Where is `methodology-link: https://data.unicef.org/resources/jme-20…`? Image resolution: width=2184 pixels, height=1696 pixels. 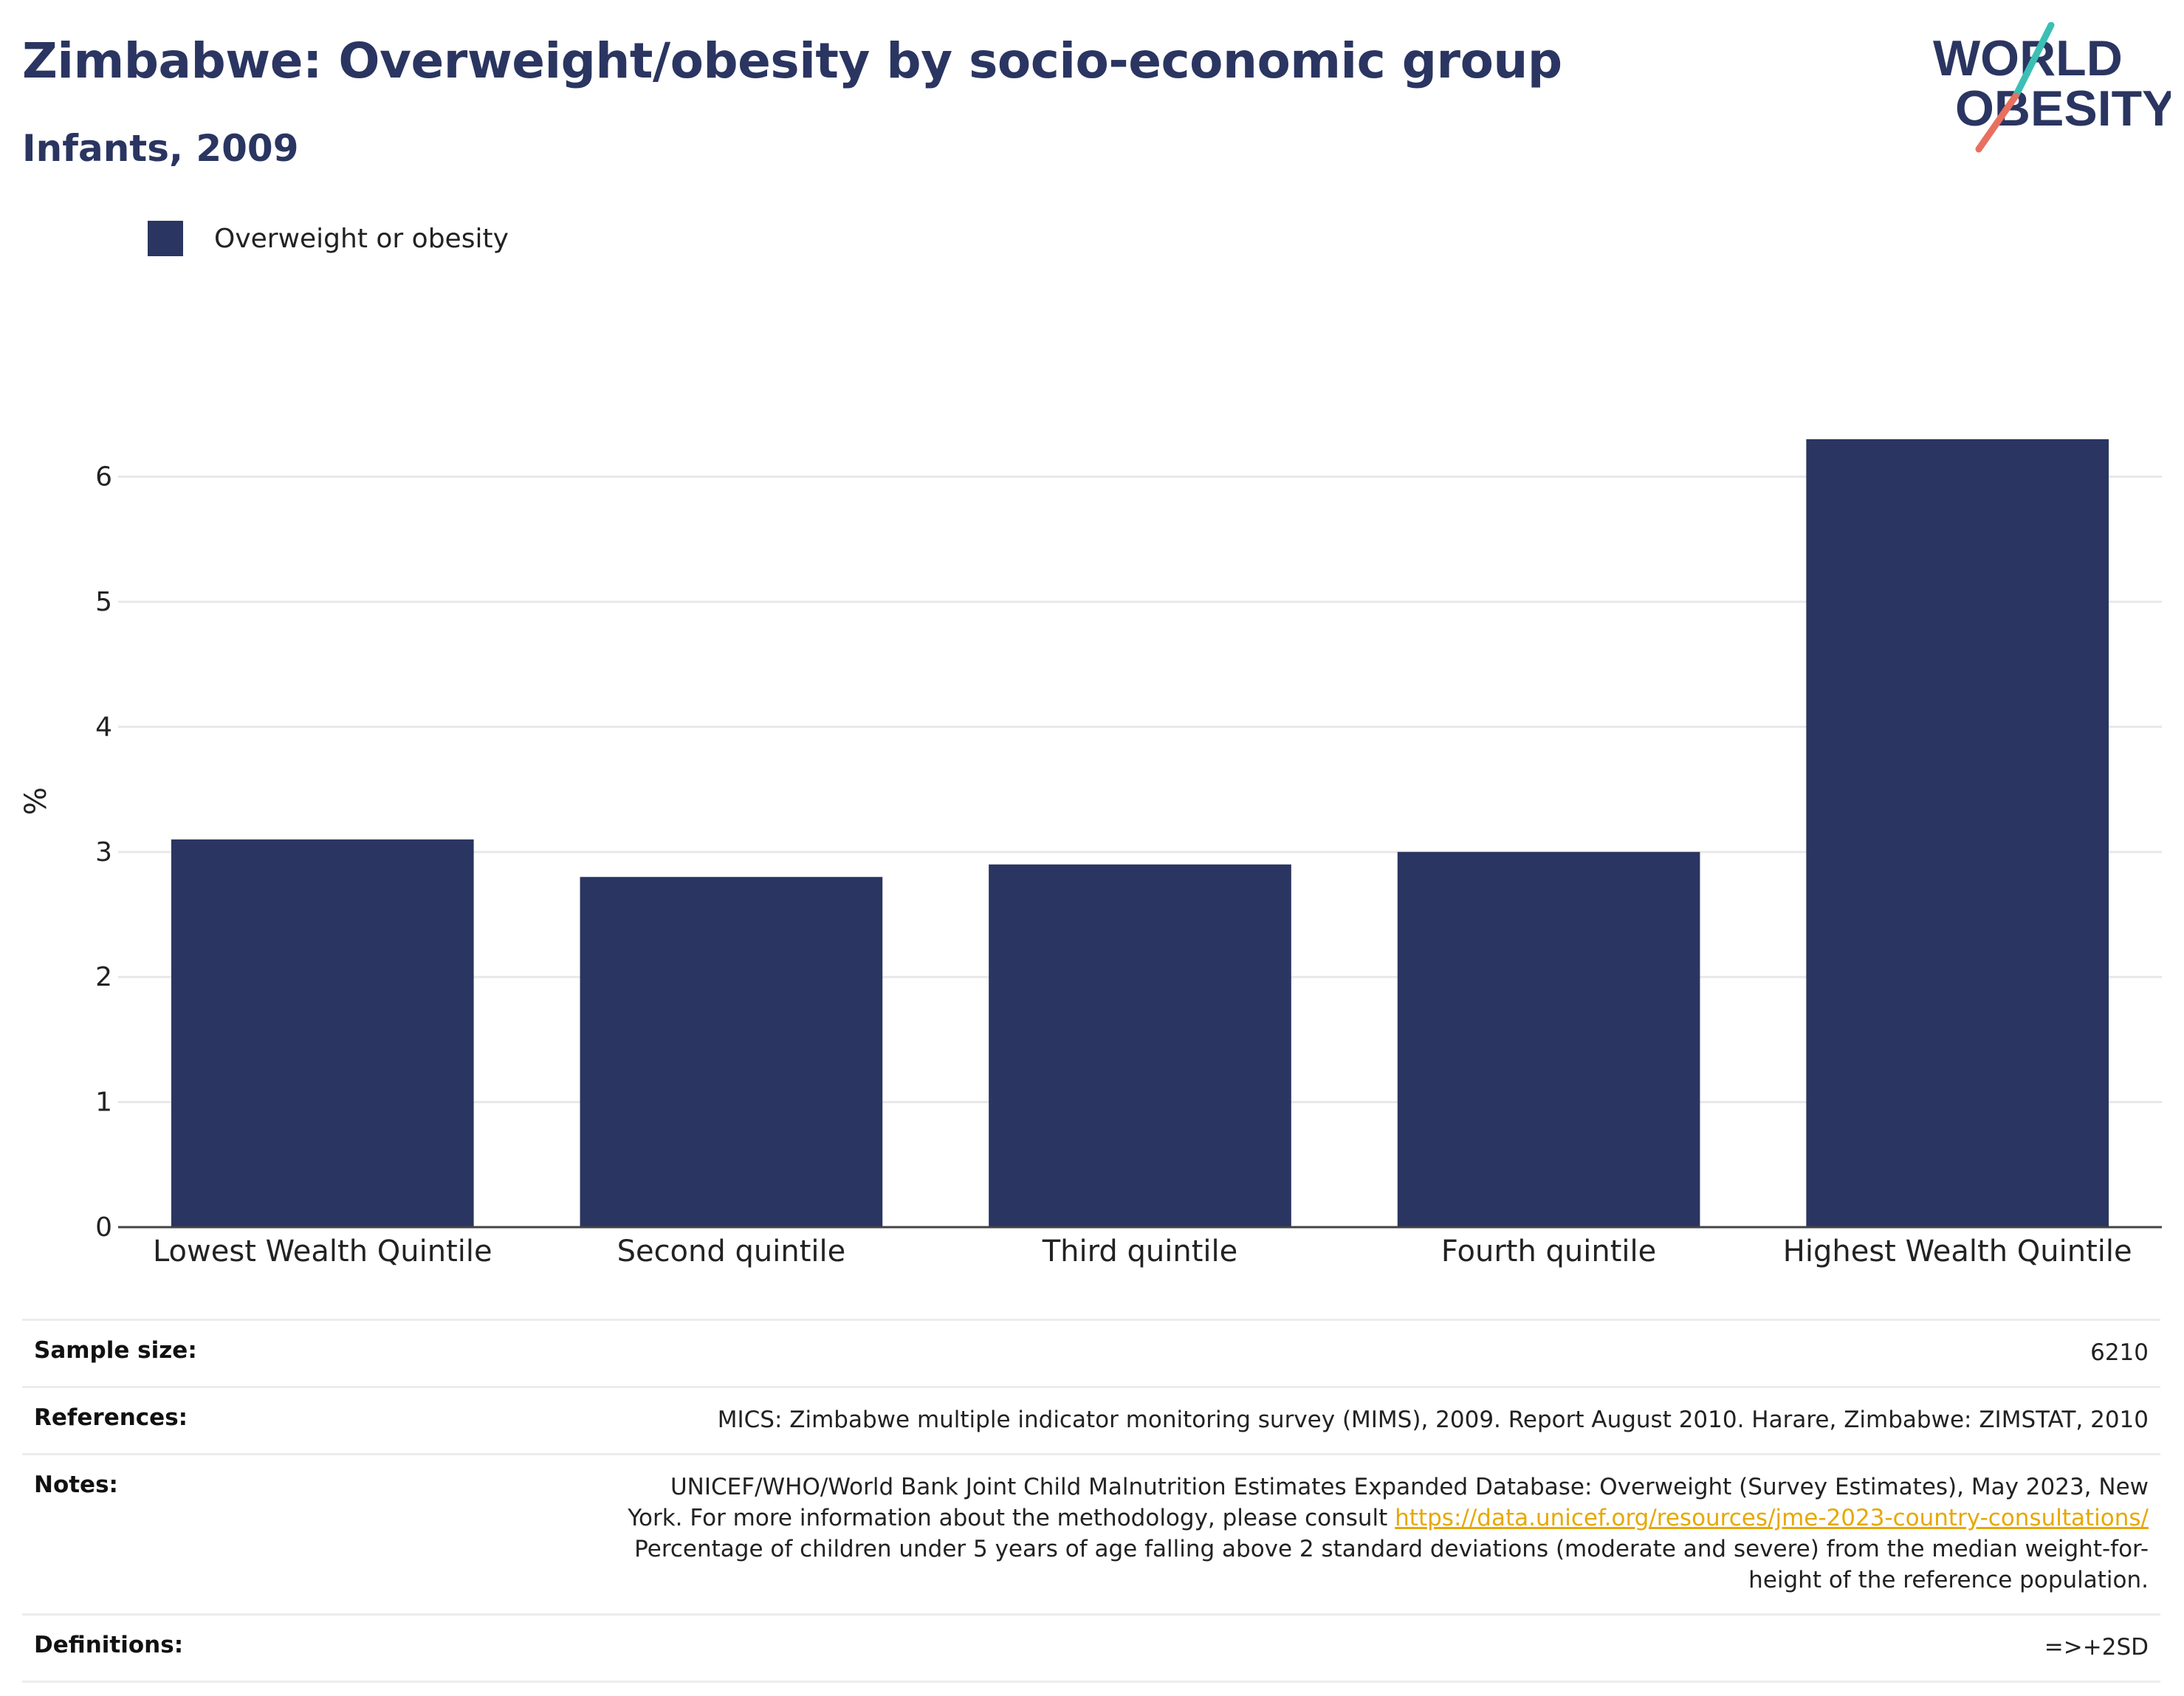 methodology-link: https://data.unicef.org/resources/jme-20… is located at coordinates (1772, 1518).